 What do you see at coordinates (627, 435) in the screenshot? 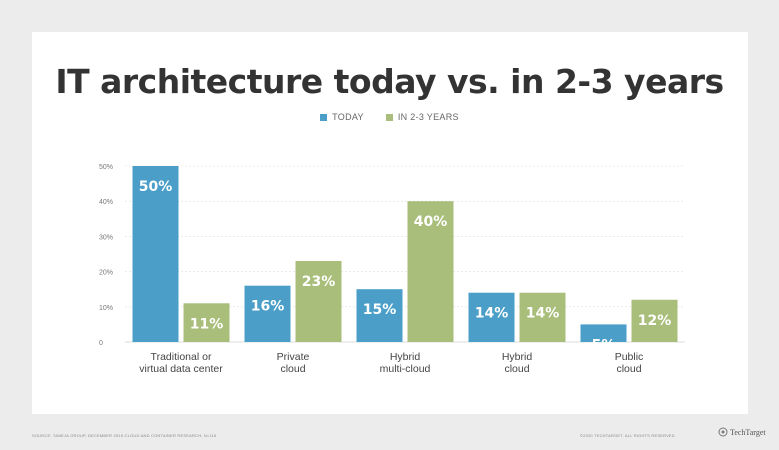
I see `copyright-note: ©2020 TECHTARGET. ALL RIGHTS RESERVED` at bounding box center [627, 435].